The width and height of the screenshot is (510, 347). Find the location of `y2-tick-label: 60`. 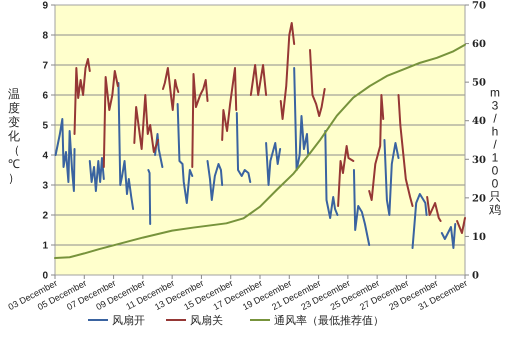

y2-tick-label: 60 is located at coordinates (479, 44).